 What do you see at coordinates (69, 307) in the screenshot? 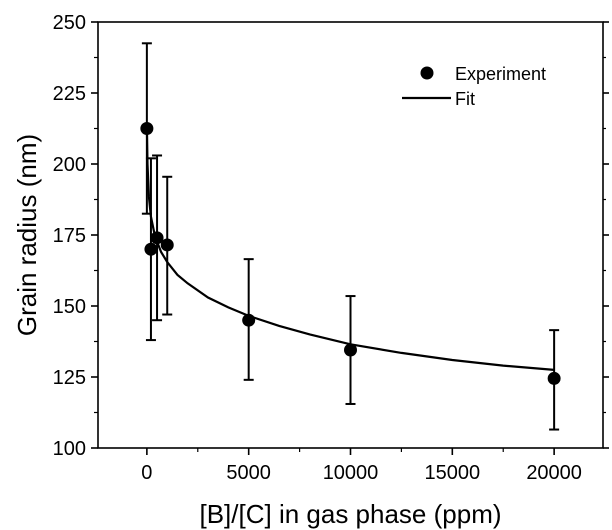
I see `y-tick-label: 150` at bounding box center [69, 307].